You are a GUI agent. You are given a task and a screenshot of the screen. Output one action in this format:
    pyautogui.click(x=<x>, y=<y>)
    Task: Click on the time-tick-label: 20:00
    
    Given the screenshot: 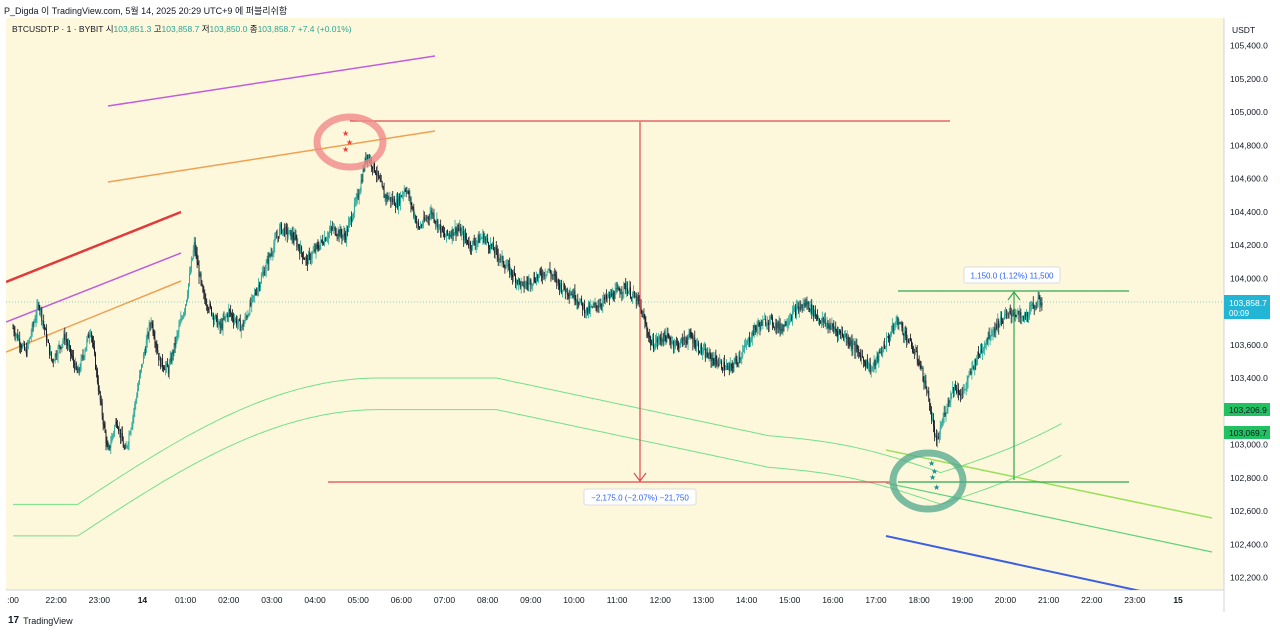 What is the action you would take?
    pyautogui.click(x=1006, y=600)
    